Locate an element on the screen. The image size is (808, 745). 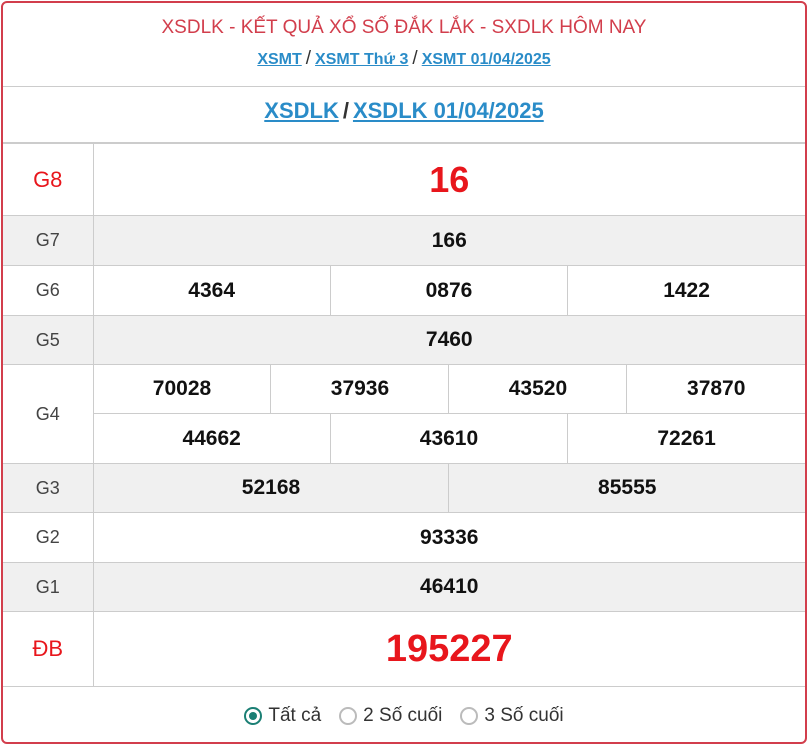
filter-last-3: 3 Số cuối is located at coordinates (512, 715).